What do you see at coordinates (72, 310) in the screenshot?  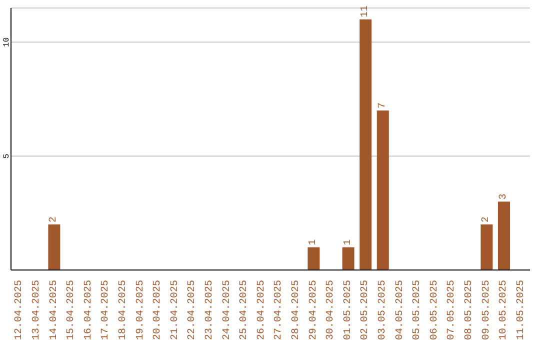 I see `x-tick-label: 15.04.2025` at bounding box center [72, 310].